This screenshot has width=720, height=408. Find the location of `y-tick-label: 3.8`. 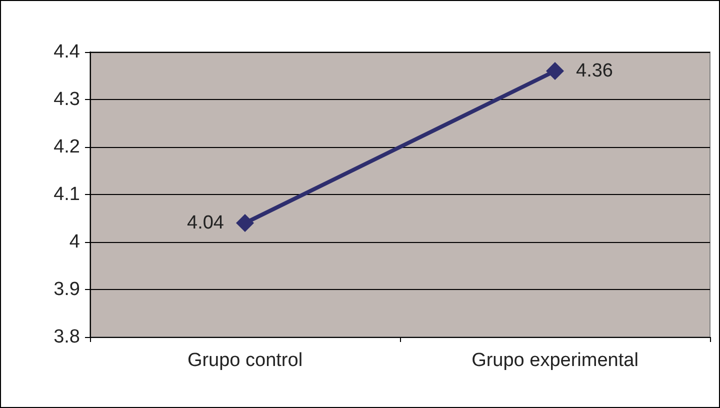

y-tick-label: 3.8 is located at coordinates (67, 337).